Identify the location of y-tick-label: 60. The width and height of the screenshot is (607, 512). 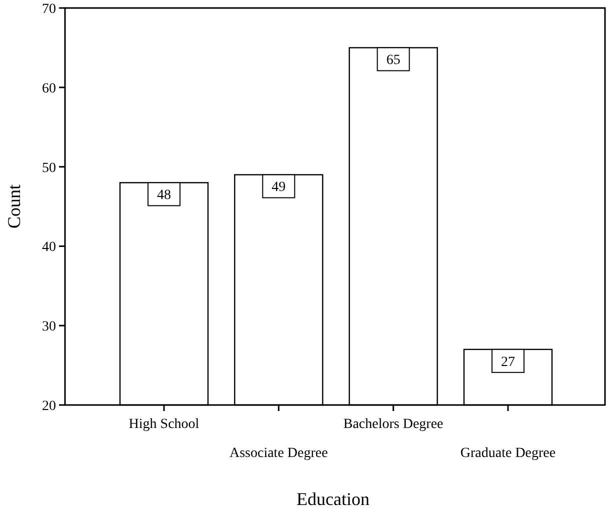
(49, 88).